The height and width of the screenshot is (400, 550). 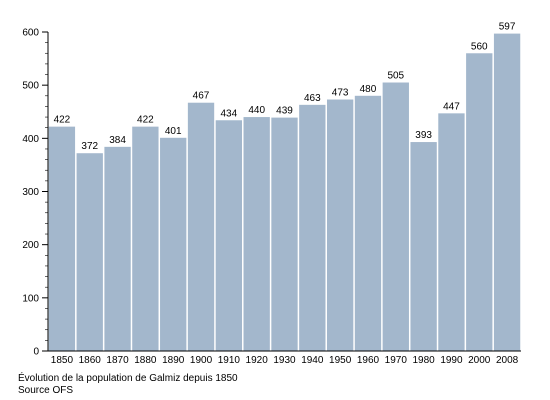 I want to click on value-label-1970: 505, so click(x=395, y=76).